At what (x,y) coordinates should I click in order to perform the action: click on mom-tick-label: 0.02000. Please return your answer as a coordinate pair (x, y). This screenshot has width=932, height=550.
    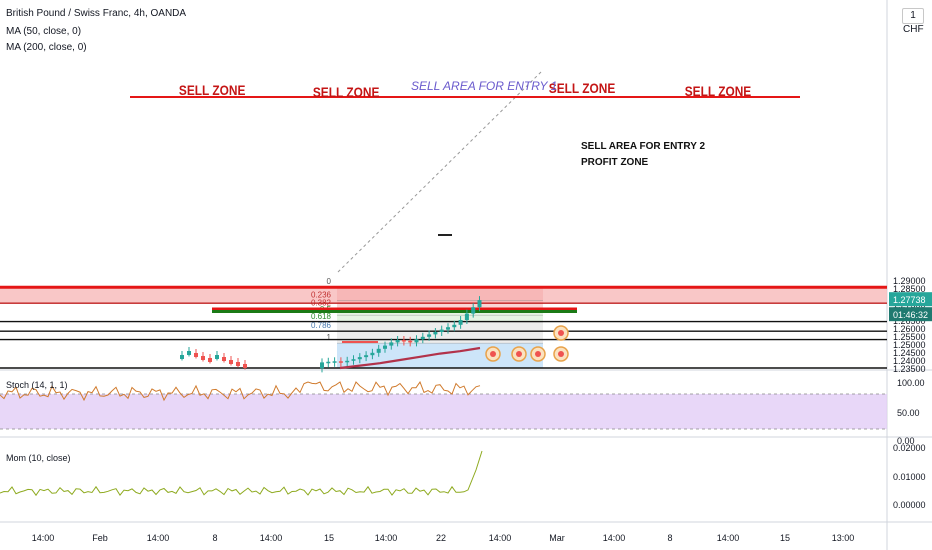
    Looking at the image, I should click on (909, 448).